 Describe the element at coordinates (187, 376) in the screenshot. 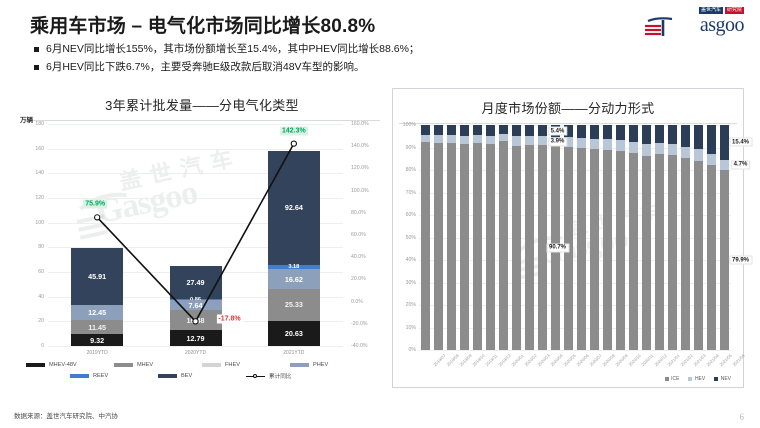

I see `legend-label: BEV` at that location.